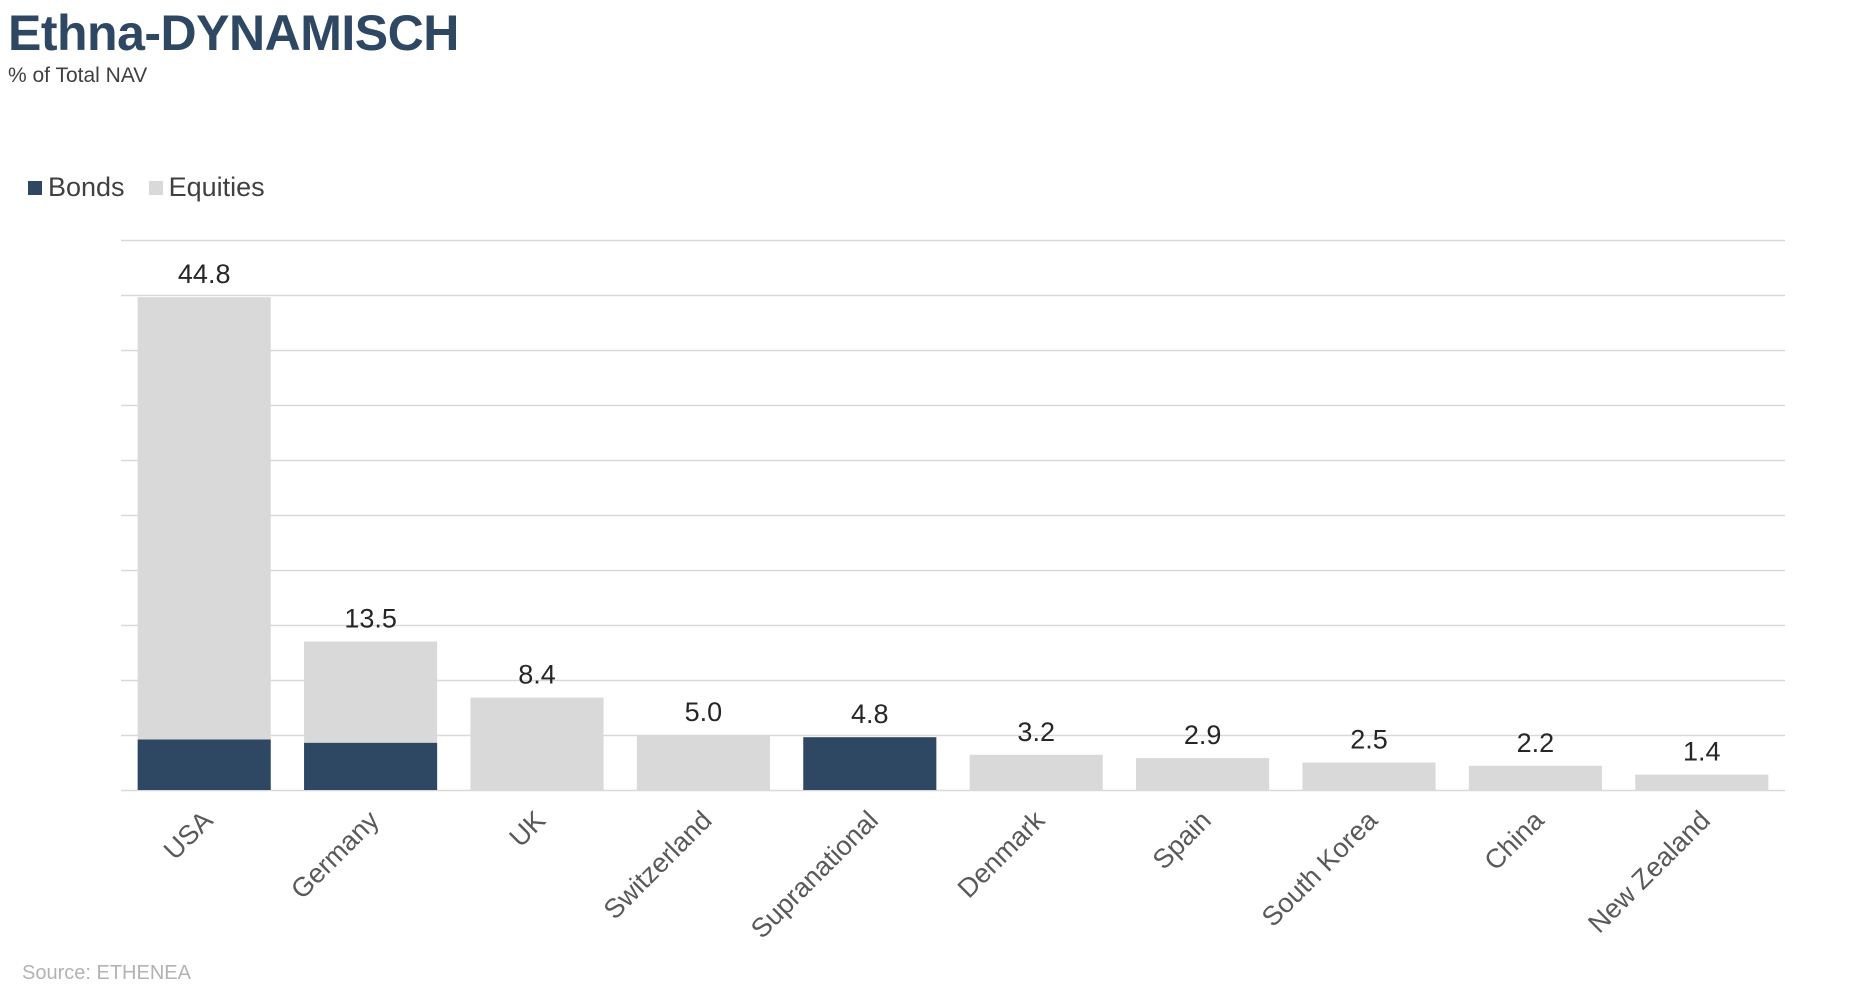 The height and width of the screenshot is (991, 1850). What do you see at coordinates (233, 33) in the screenshot?
I see `chart-title: Ethna-DYNAMISCH` at bounding box center [233, 33].